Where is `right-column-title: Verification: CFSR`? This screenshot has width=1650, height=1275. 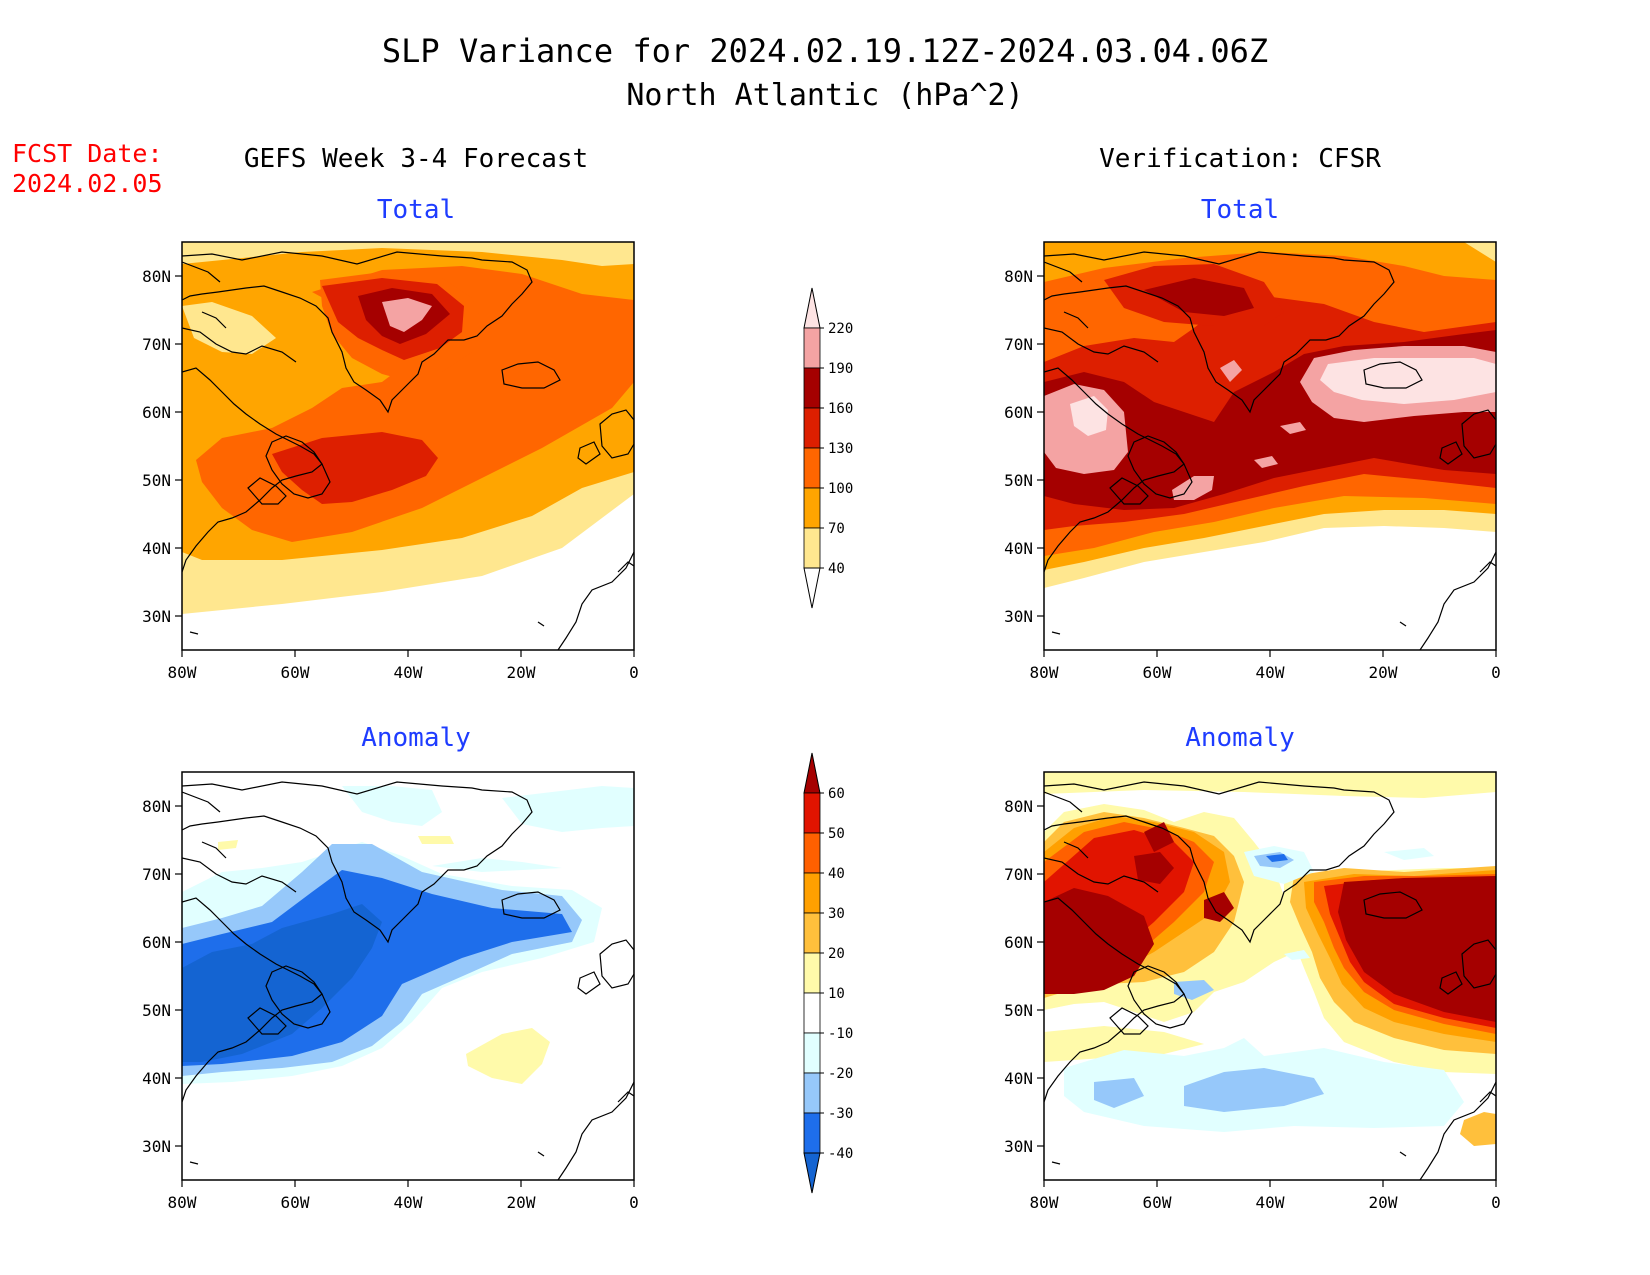 right-column-title: Verification: CFSR is located at coordinates (1240, 159).